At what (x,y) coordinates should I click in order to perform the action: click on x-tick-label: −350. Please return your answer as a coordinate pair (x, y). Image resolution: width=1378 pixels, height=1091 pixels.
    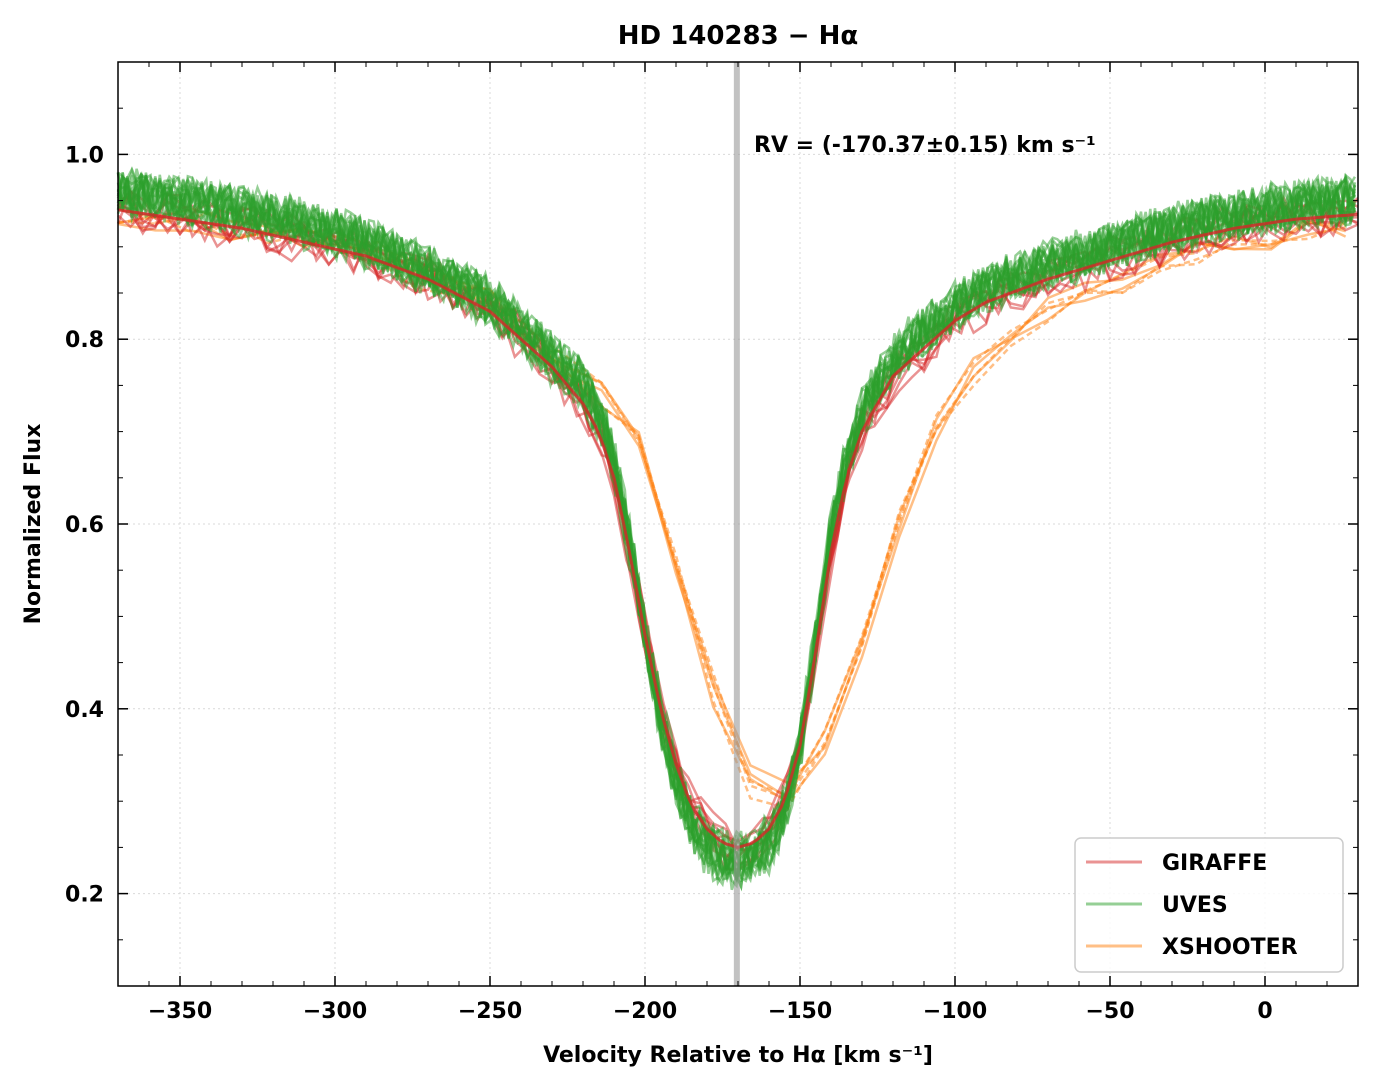
    Looking at the image, I should click on (180, 1011).